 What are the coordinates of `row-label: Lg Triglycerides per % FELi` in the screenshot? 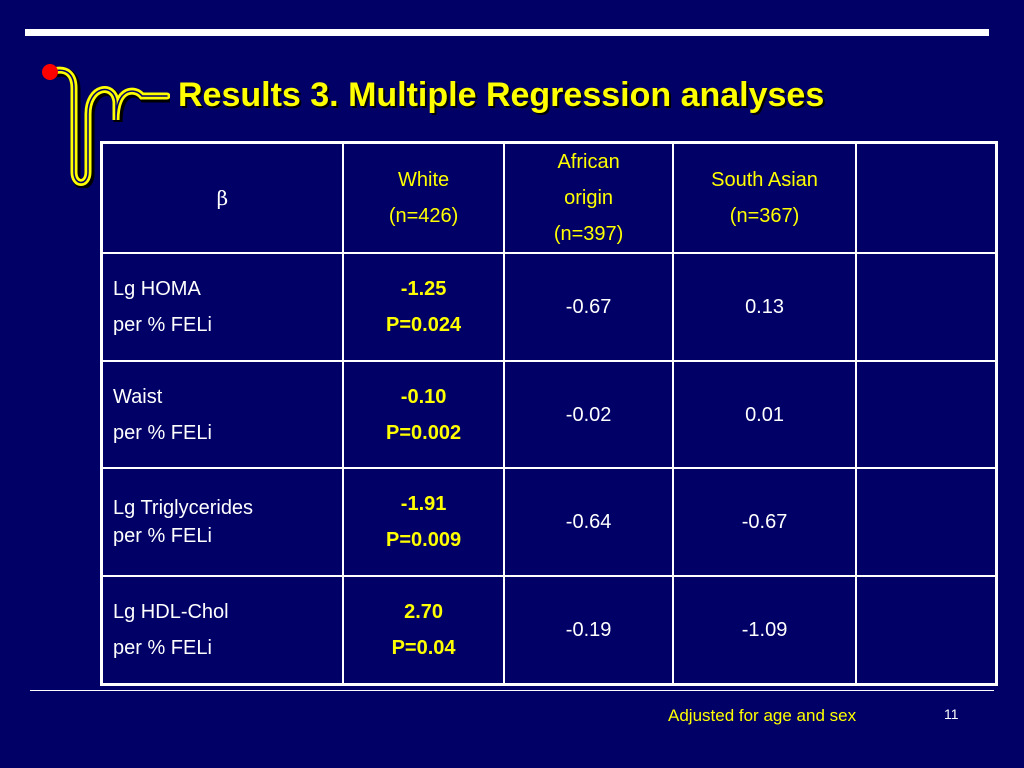 It's located at (222, 522).